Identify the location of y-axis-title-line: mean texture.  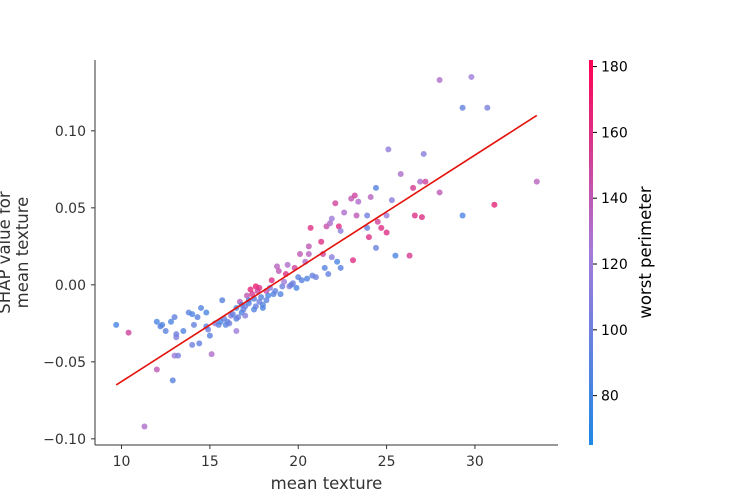
(22, 253).